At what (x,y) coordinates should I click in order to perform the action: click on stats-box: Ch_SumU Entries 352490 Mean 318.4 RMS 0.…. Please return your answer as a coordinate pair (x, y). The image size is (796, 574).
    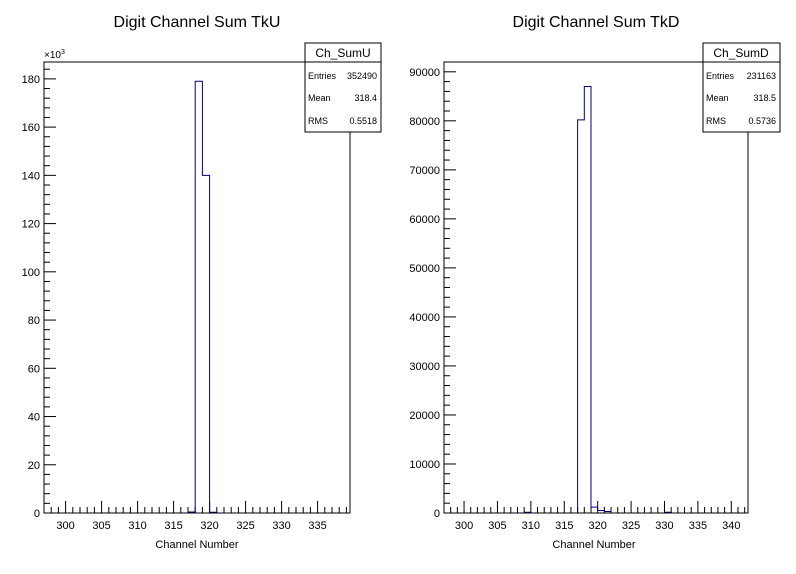
    Looking at the image, I should click on (343, 87).